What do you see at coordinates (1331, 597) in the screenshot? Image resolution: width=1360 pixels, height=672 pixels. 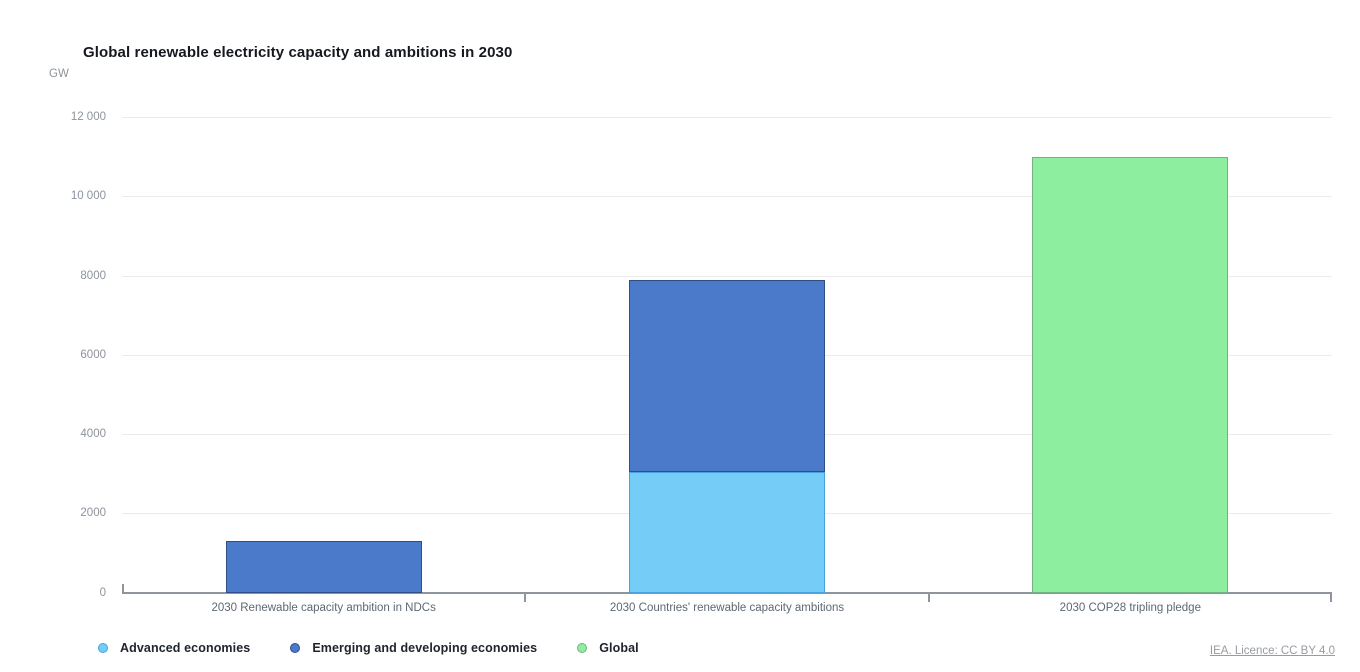 I see `x-axis-tick-end` at bounding box center [1331, 597].